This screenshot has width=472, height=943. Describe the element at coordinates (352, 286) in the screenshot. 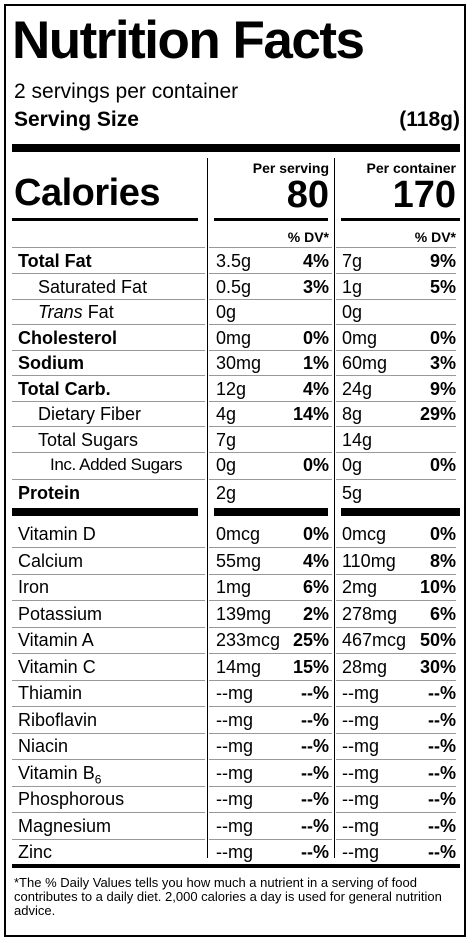

I see `amount-per-container: 1g` at that location.